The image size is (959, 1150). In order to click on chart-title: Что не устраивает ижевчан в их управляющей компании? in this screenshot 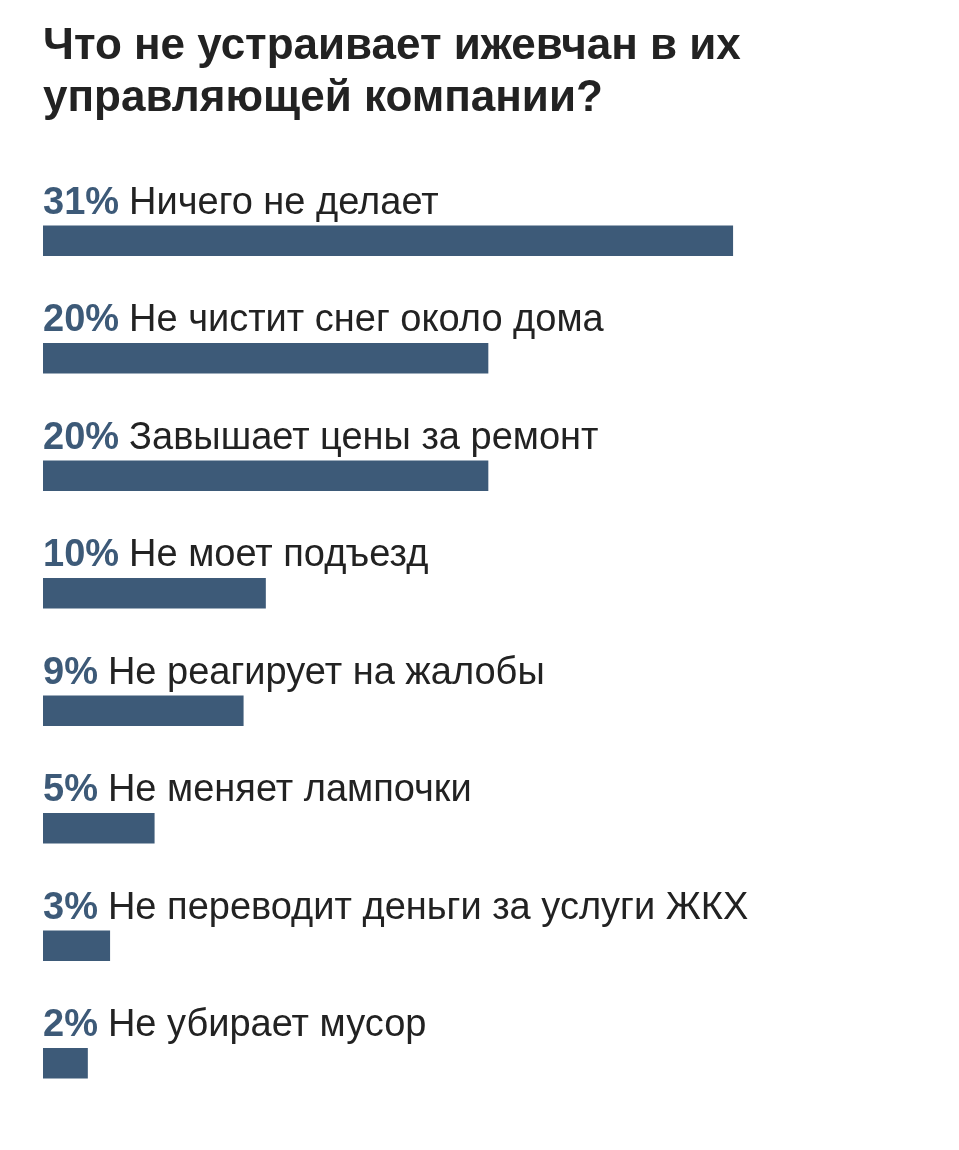, I will do `click(392, 70)`.